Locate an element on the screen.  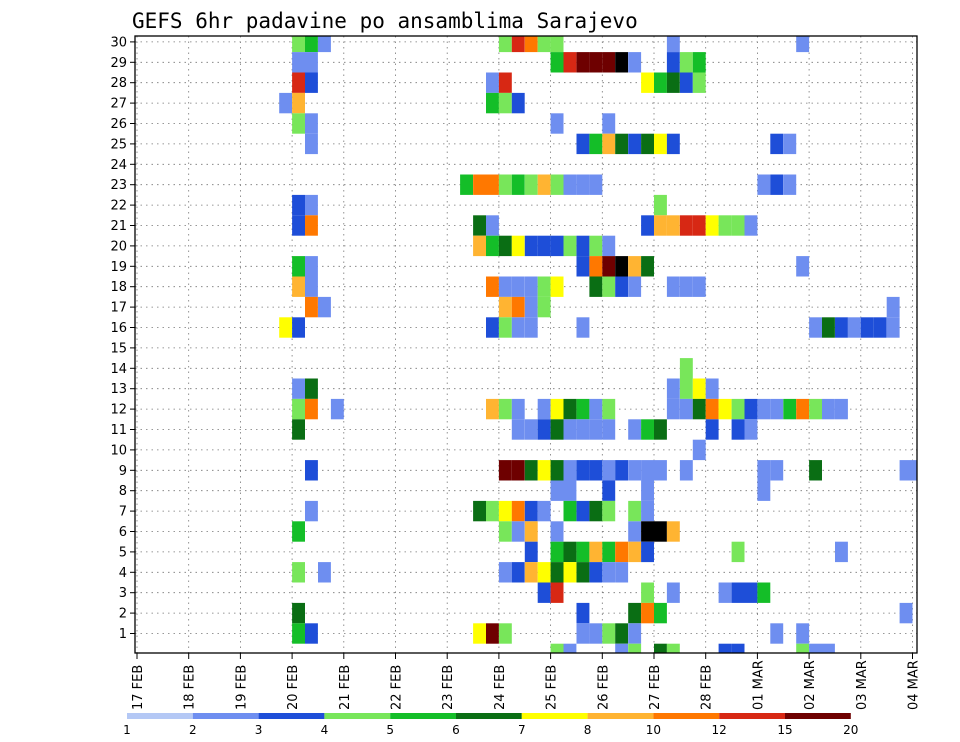
y-tick-label: 30 is located at coordinates (118, 42).